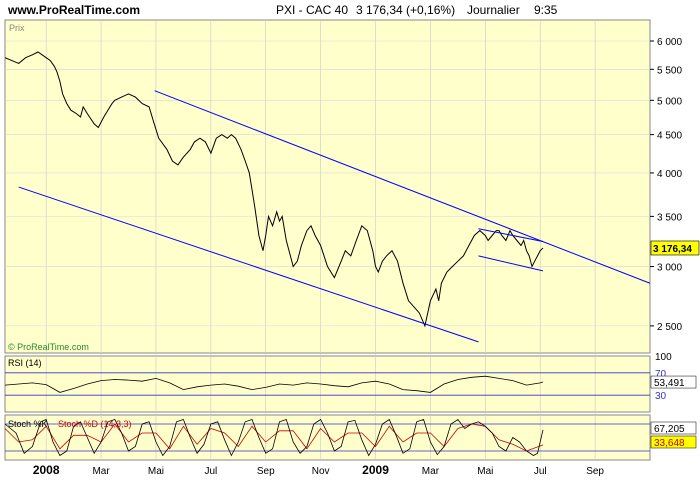  I want to click on x-tick-label: 2008, so click(46, 470).